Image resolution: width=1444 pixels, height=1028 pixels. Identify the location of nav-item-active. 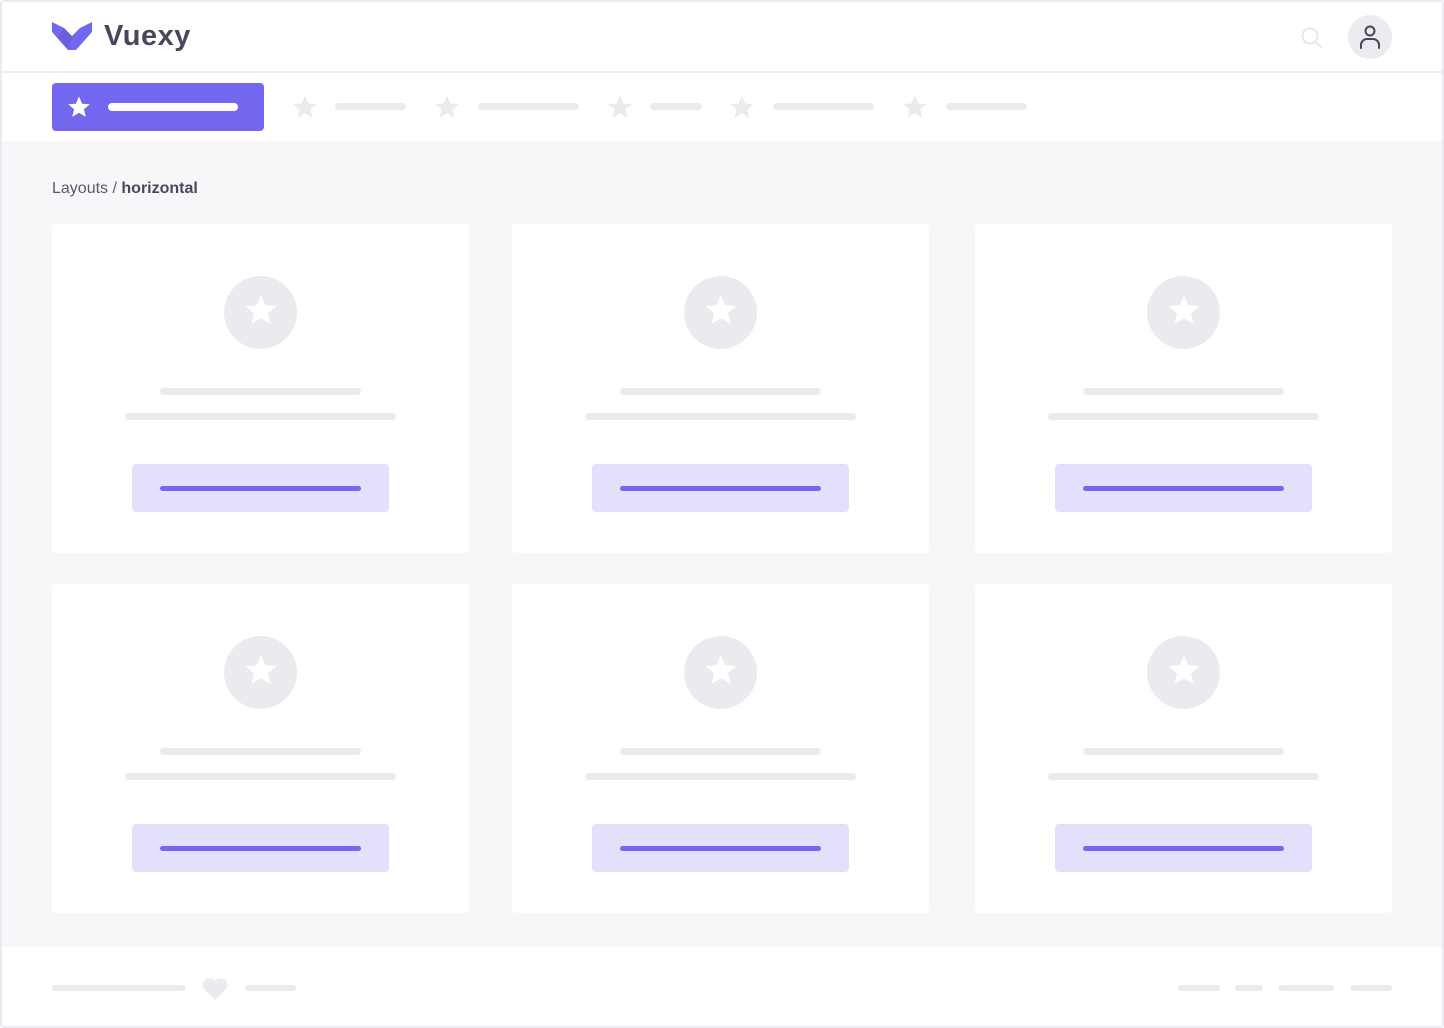
(158, 107).